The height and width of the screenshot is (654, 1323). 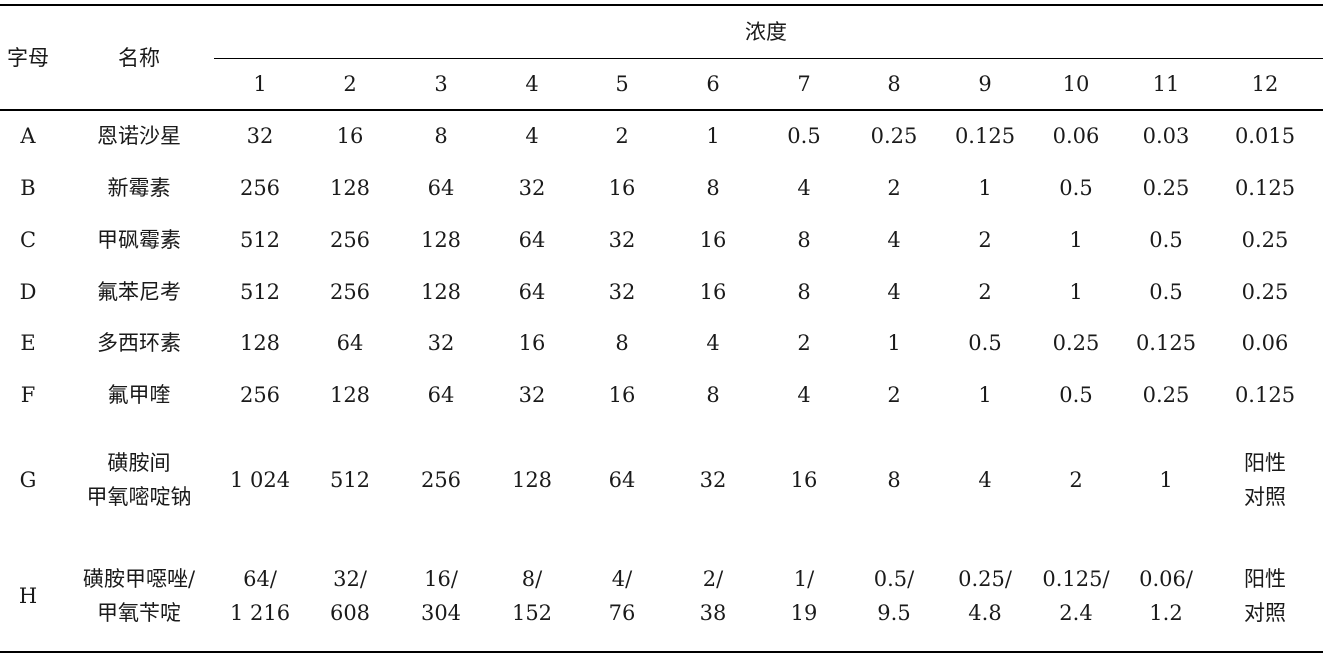 What do you see at coordinates (532, 613) in the screenshot?
I see `value-cell-line: 152` at bounding box center [532, 613].